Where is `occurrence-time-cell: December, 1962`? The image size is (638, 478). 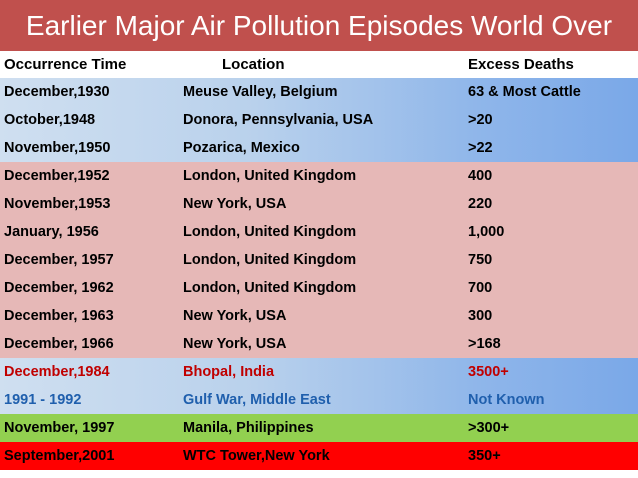 occurrence-time-cell: December, 1962 is located at coordinates (59, 288).